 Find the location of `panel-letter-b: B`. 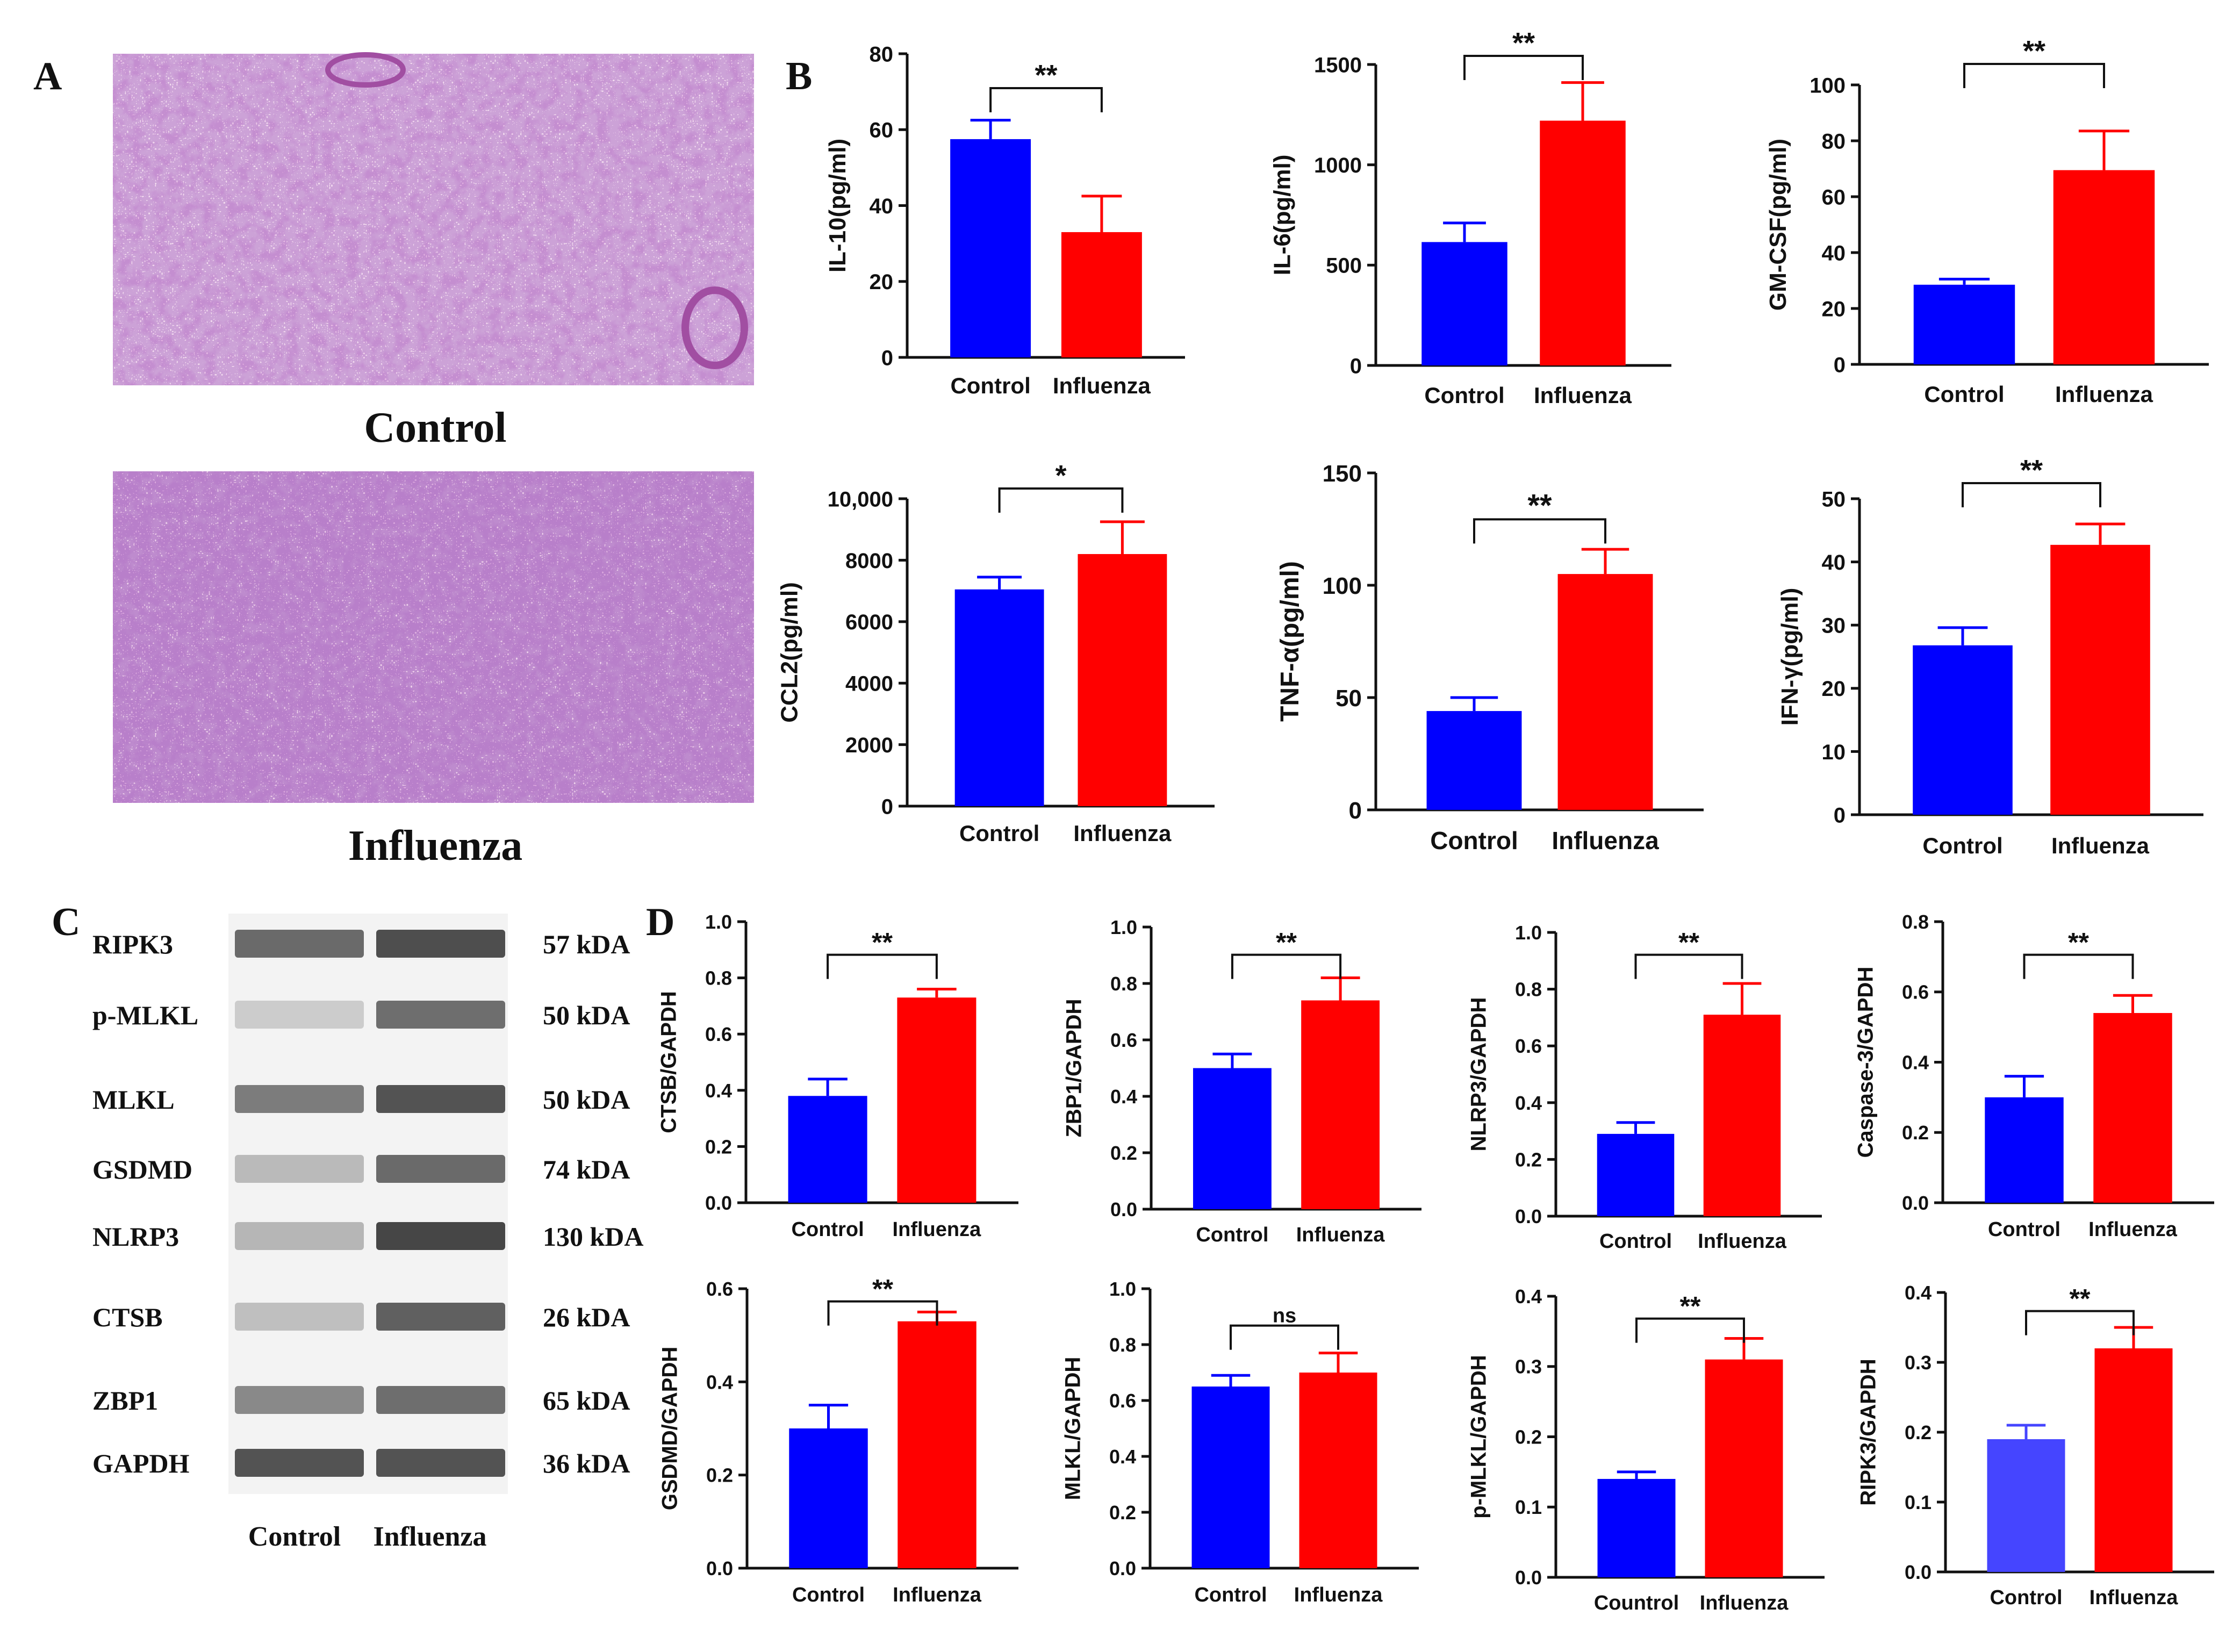

panel-letter-b: B is located at coordinates (799, 76).